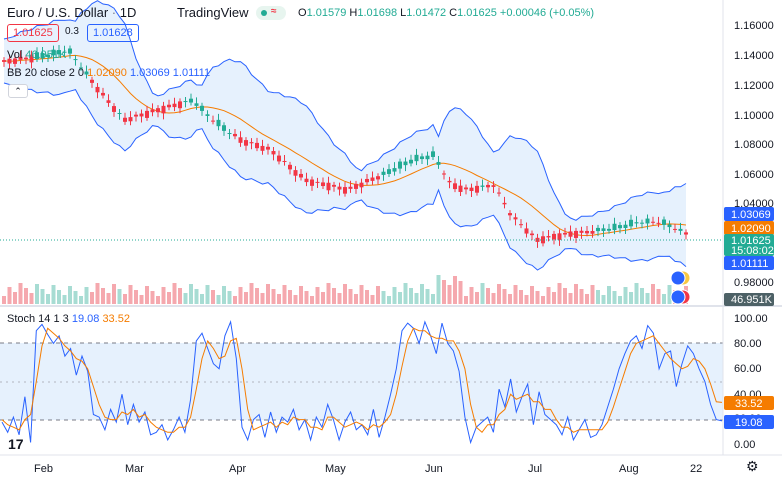  Describe the element at coordinates (752, 466) in the screenshot. I see `gear-icon: ⚙` at that location.